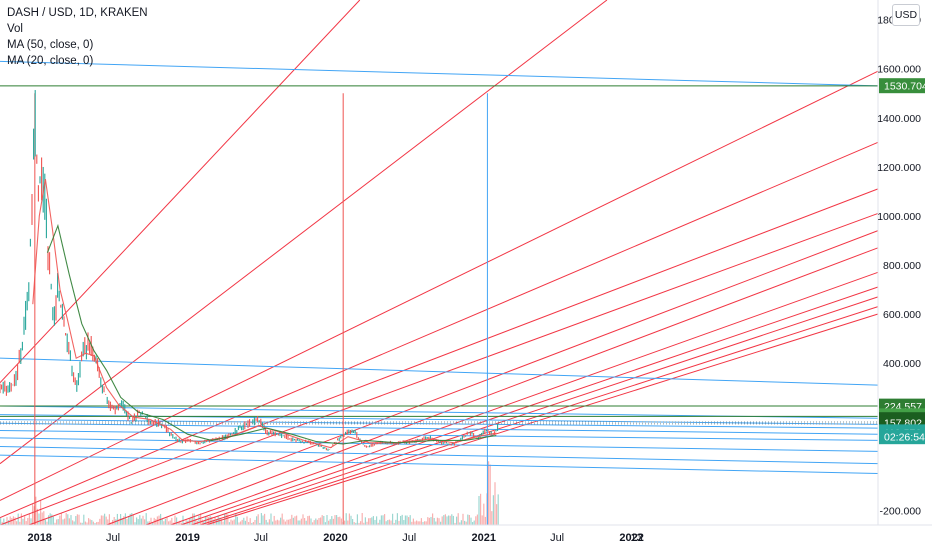 This screenshot has height=550, width=932. Describe the element at coordinates (899, 70) in the screenshot. I see `y-tick-label: 1600.000` at that location.